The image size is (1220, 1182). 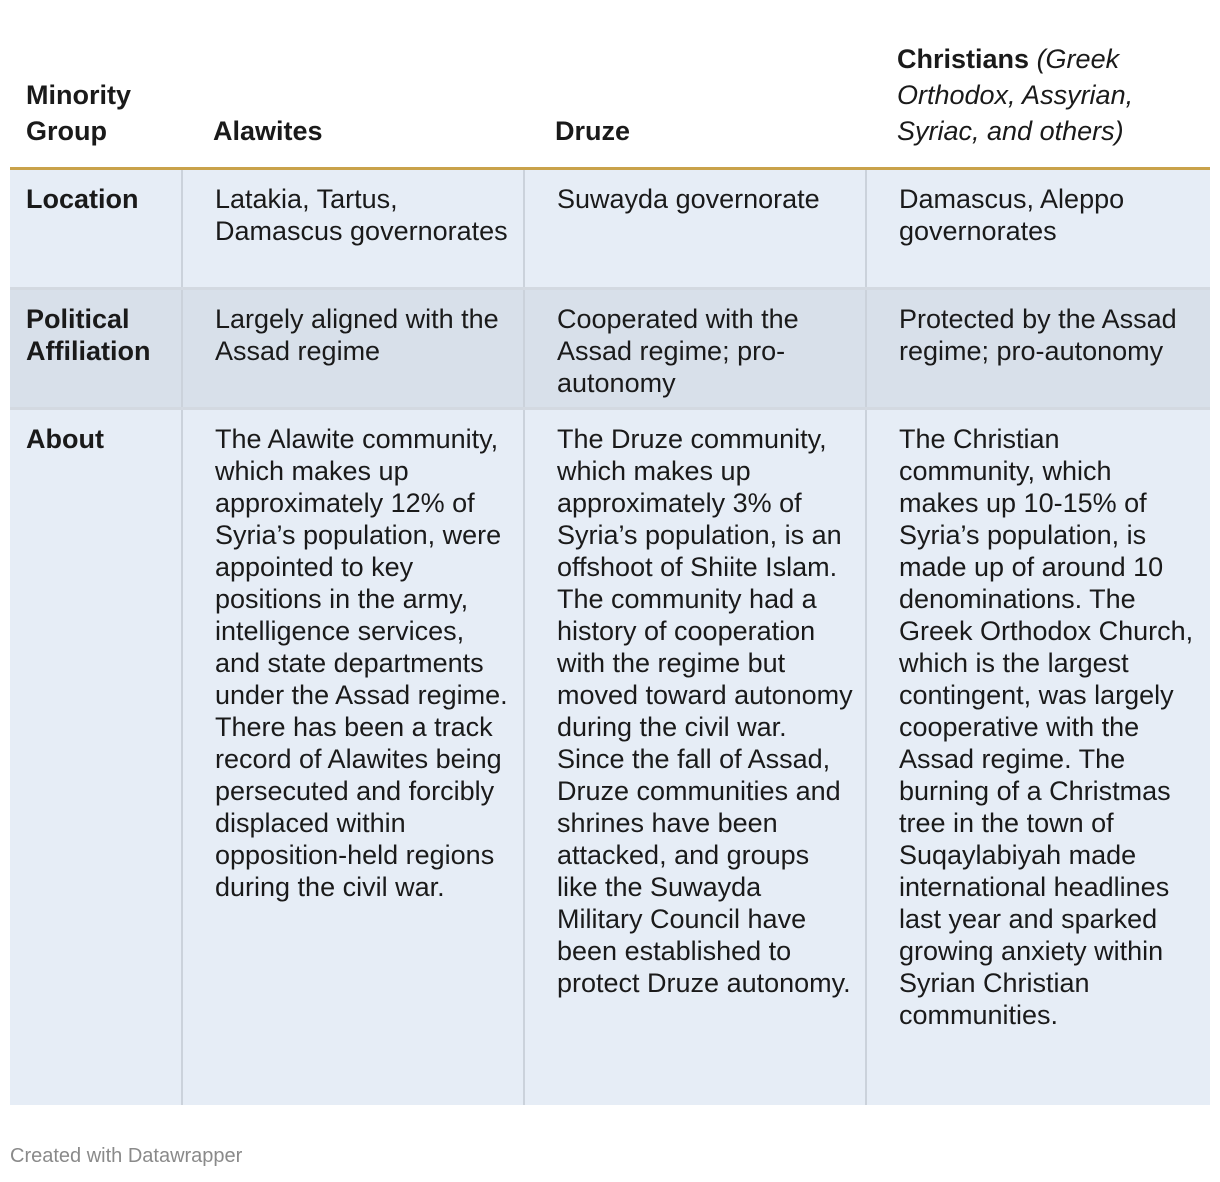 I want to click on header-druze-label: Druze, so click(x=593, y=131).